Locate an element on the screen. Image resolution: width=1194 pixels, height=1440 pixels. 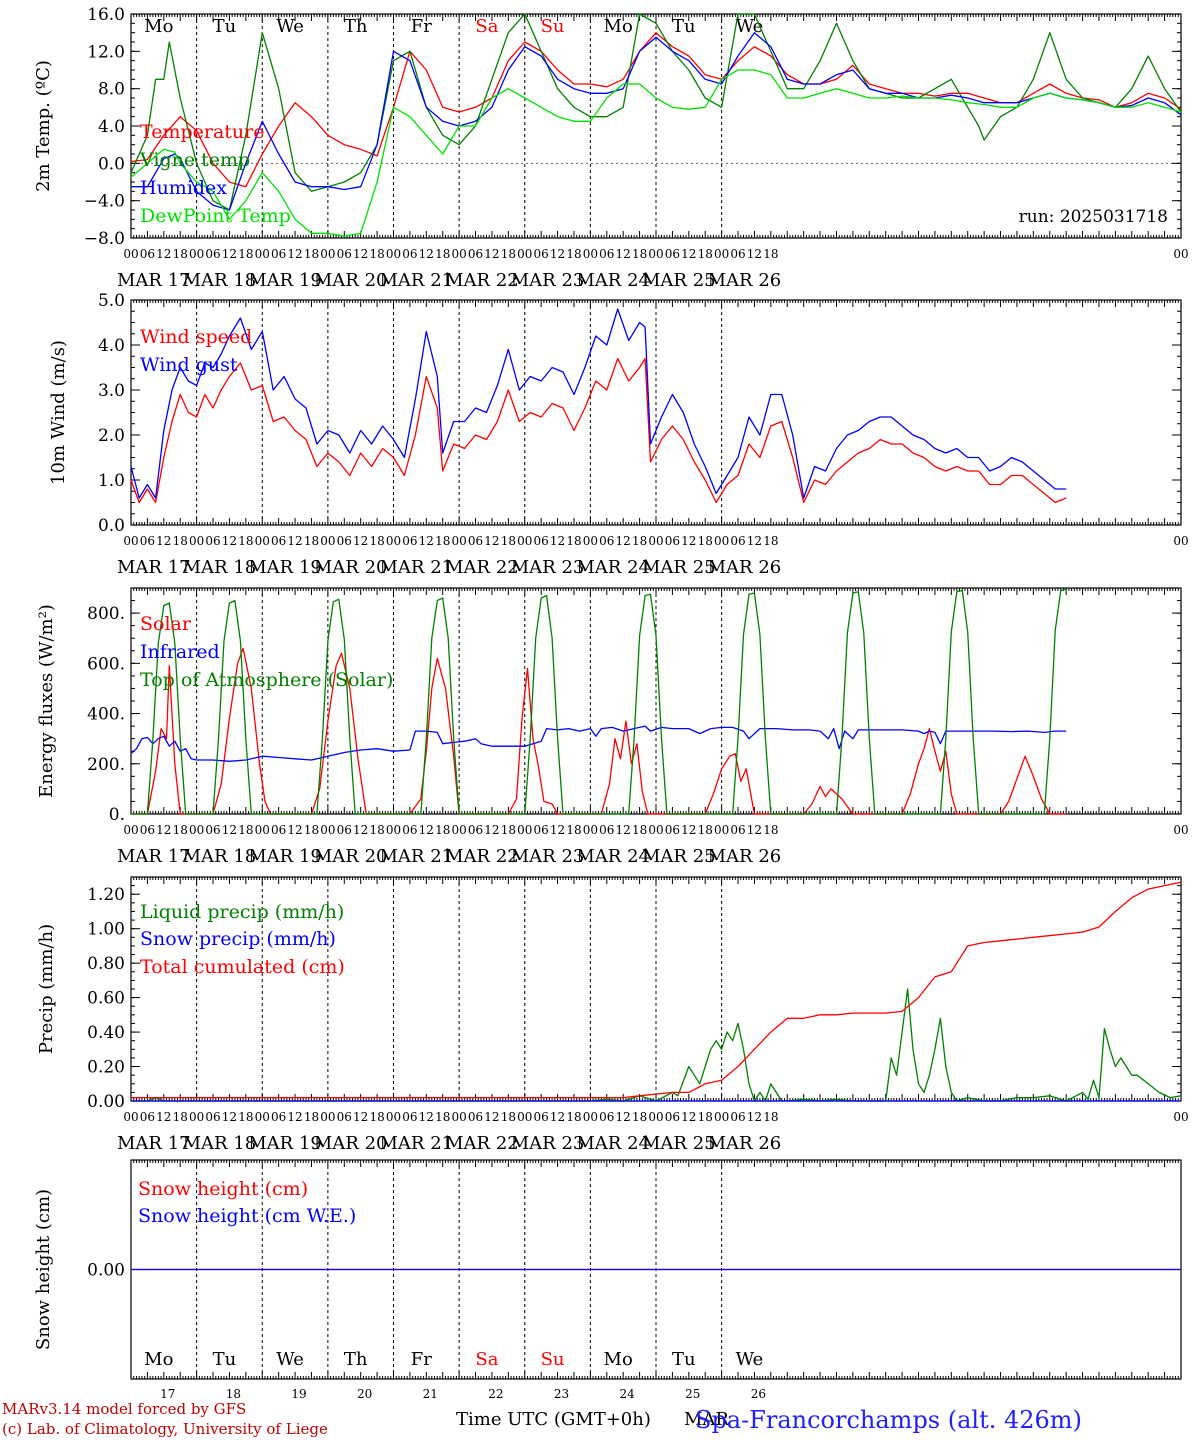
y-tick-label: 1.0 is located at coordinates (111, 481).